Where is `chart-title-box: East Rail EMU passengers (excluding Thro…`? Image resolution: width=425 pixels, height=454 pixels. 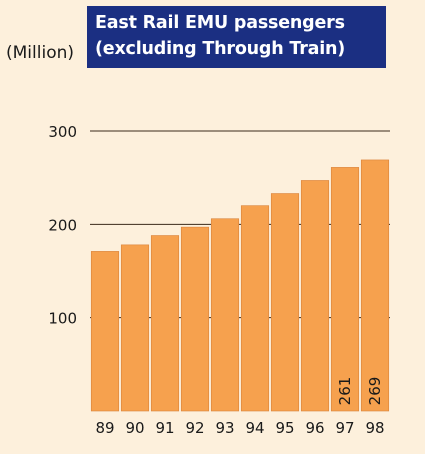
chart-title-box: East Rail EMU passengers (excluding Thro… is located at coordinates (236, 37).